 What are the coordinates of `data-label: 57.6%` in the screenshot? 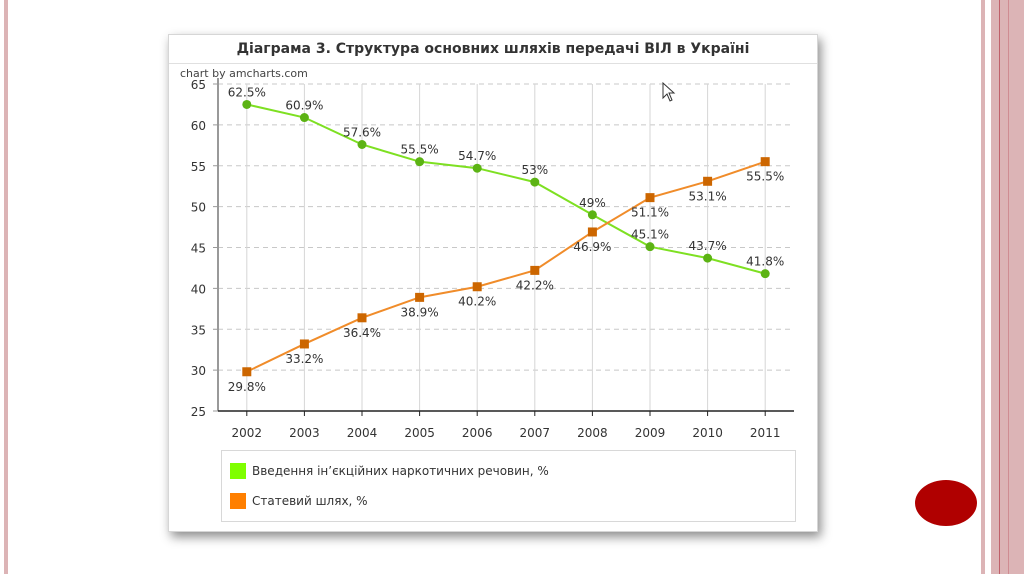 It's located at (362, 132).